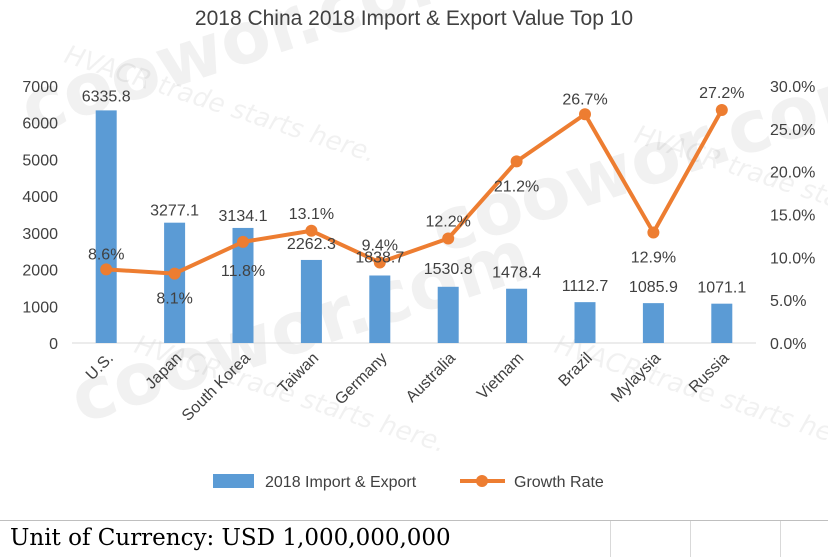  What do you see at coordinates (174, 299) in the screenshot?
I see `growth-data-label: 8.1%` at bounding box center [174, 299].